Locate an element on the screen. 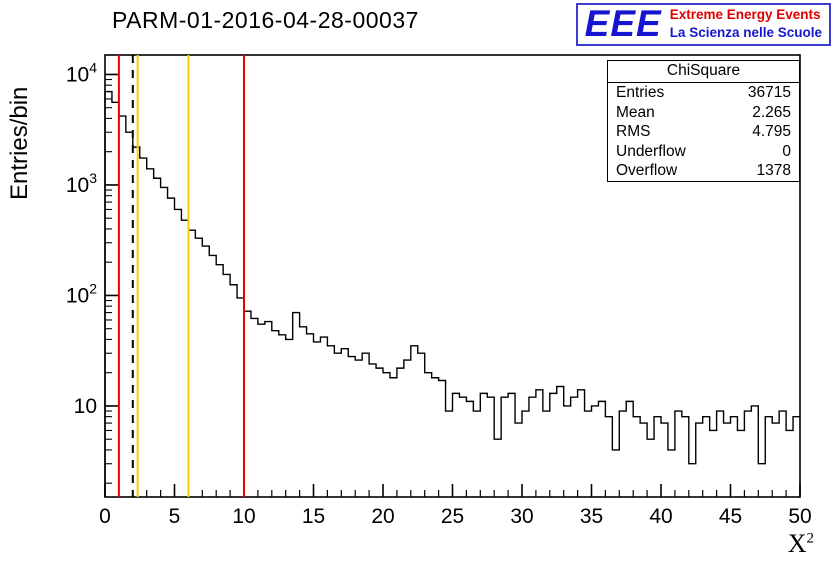 This screenshot has width=836, height=572. stats-label: Entries is located at coordinates (640, 92).